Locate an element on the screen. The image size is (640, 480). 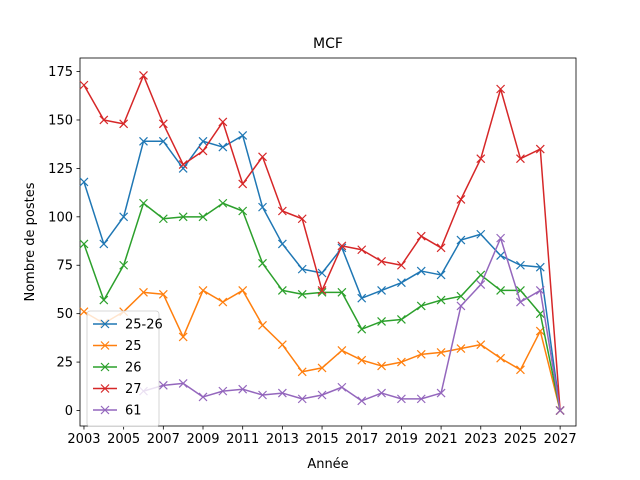
y-tick-label: 100 is located at coordinates (60, 217).